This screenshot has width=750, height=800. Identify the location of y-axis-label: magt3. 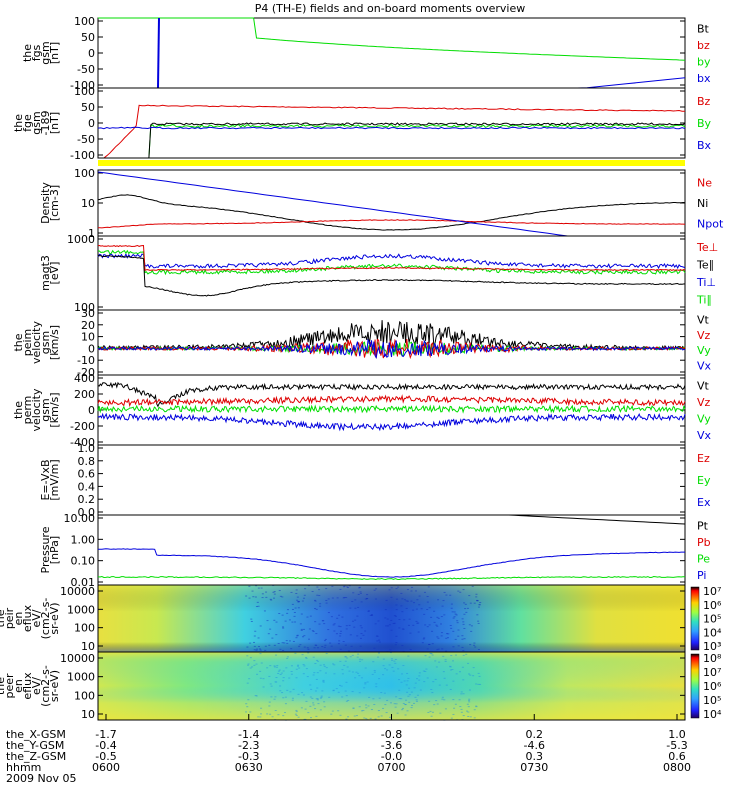
(45, 273).